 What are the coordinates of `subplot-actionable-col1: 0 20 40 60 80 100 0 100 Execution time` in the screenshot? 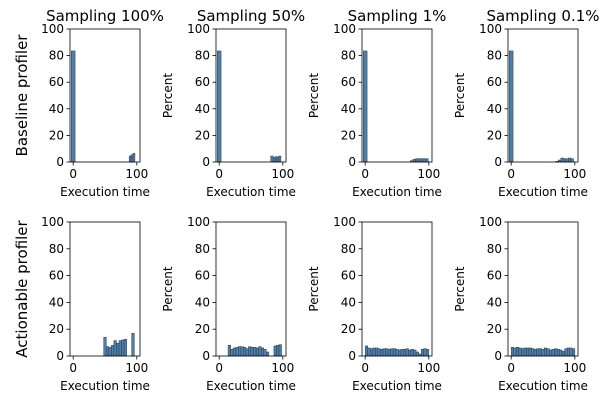 It's located at (95, 304).